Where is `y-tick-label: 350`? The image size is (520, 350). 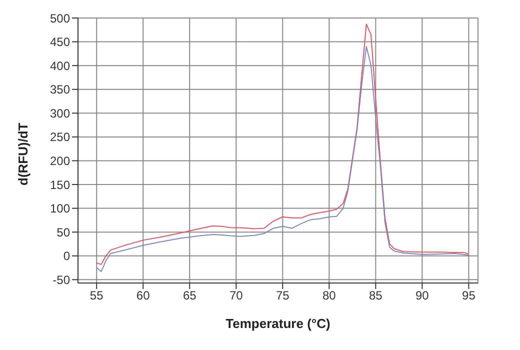 y-tick-label: 350 is located at coordinates (60, 89).